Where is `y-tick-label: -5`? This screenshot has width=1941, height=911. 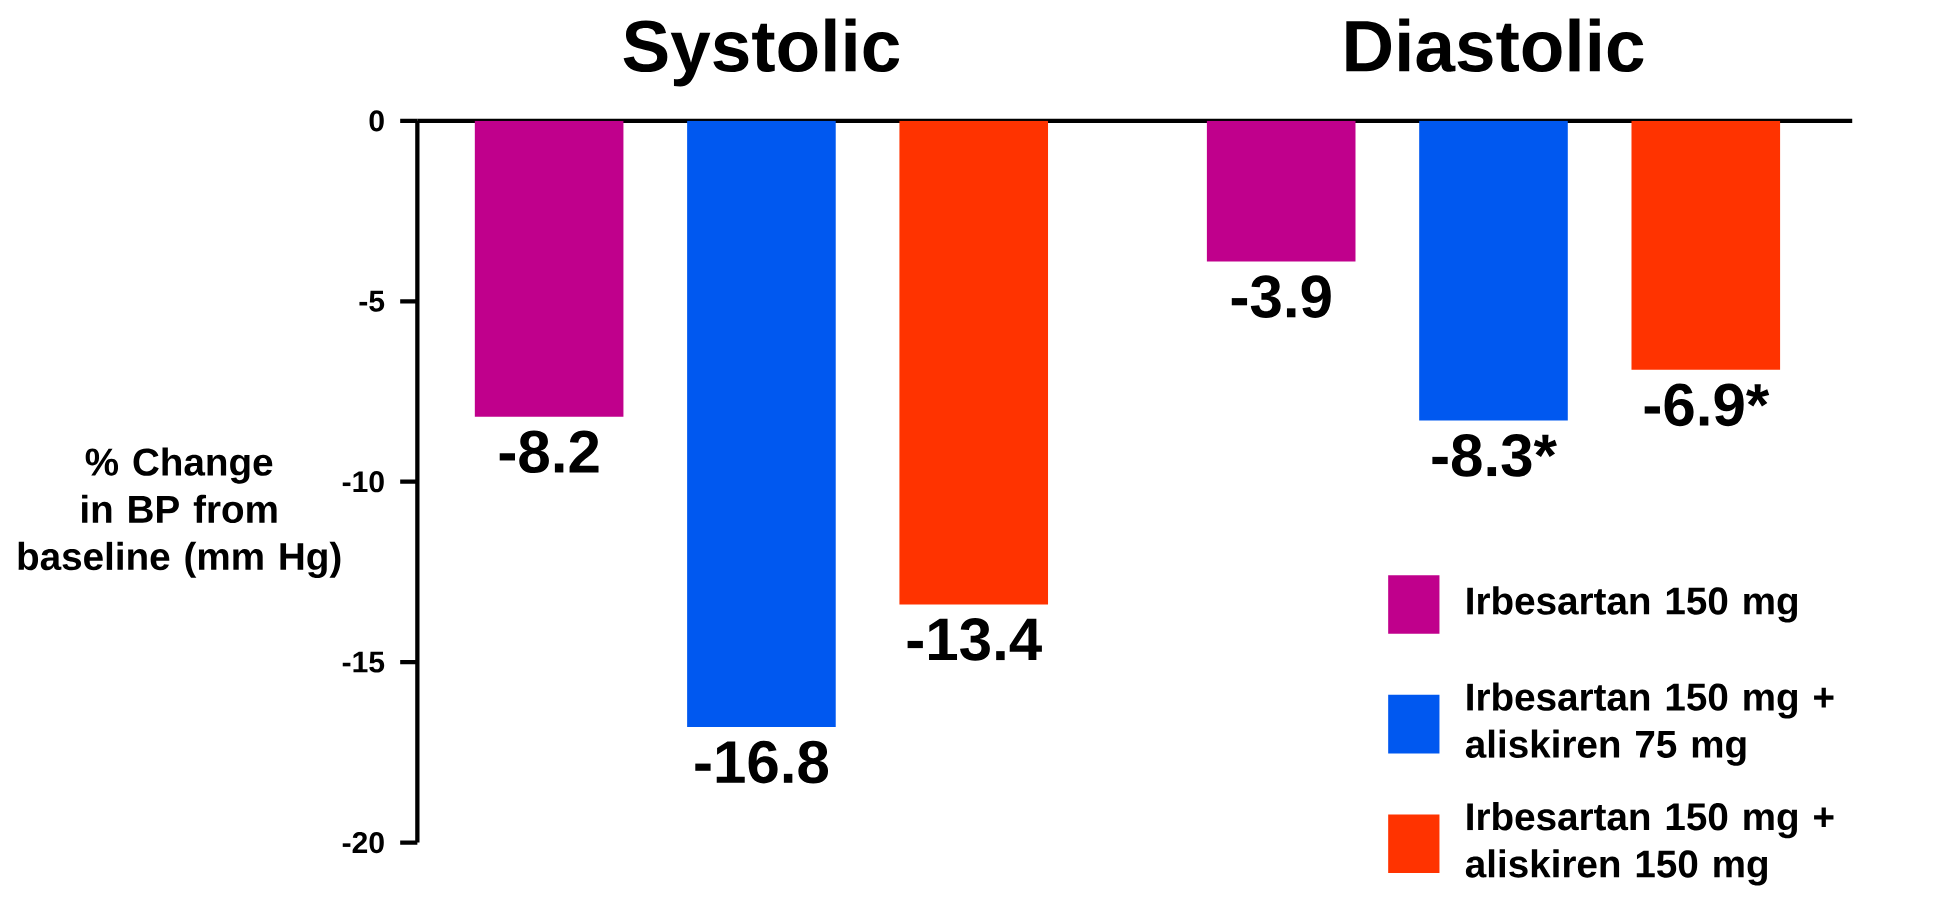 y-tick-label: -5 is located at coordinates (372, 301).